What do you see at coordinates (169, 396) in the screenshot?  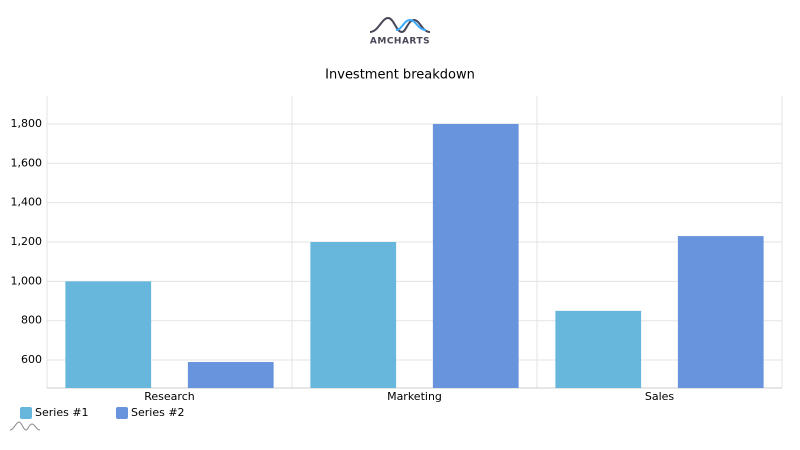 I see `x-tick-label: Research` at bounding box center [169, 396].